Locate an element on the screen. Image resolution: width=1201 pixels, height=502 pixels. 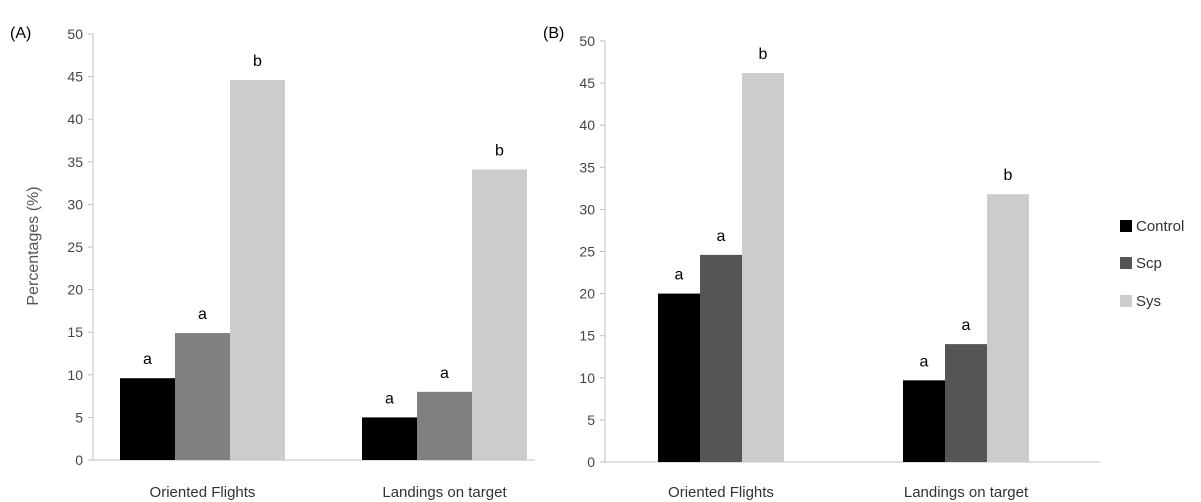
legend-swatch-control is located at coordinates (1126, 226).